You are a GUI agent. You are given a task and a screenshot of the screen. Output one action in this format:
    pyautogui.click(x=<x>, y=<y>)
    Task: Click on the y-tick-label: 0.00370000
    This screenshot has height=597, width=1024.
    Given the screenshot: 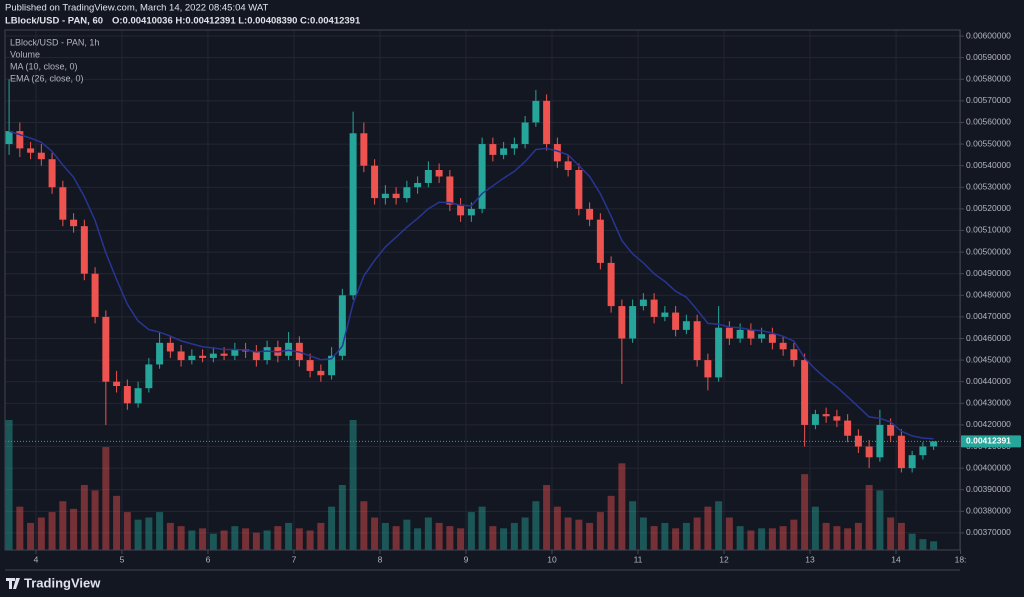 What is the action you would take?
    pyautogui.click(x=988, y=532)
    